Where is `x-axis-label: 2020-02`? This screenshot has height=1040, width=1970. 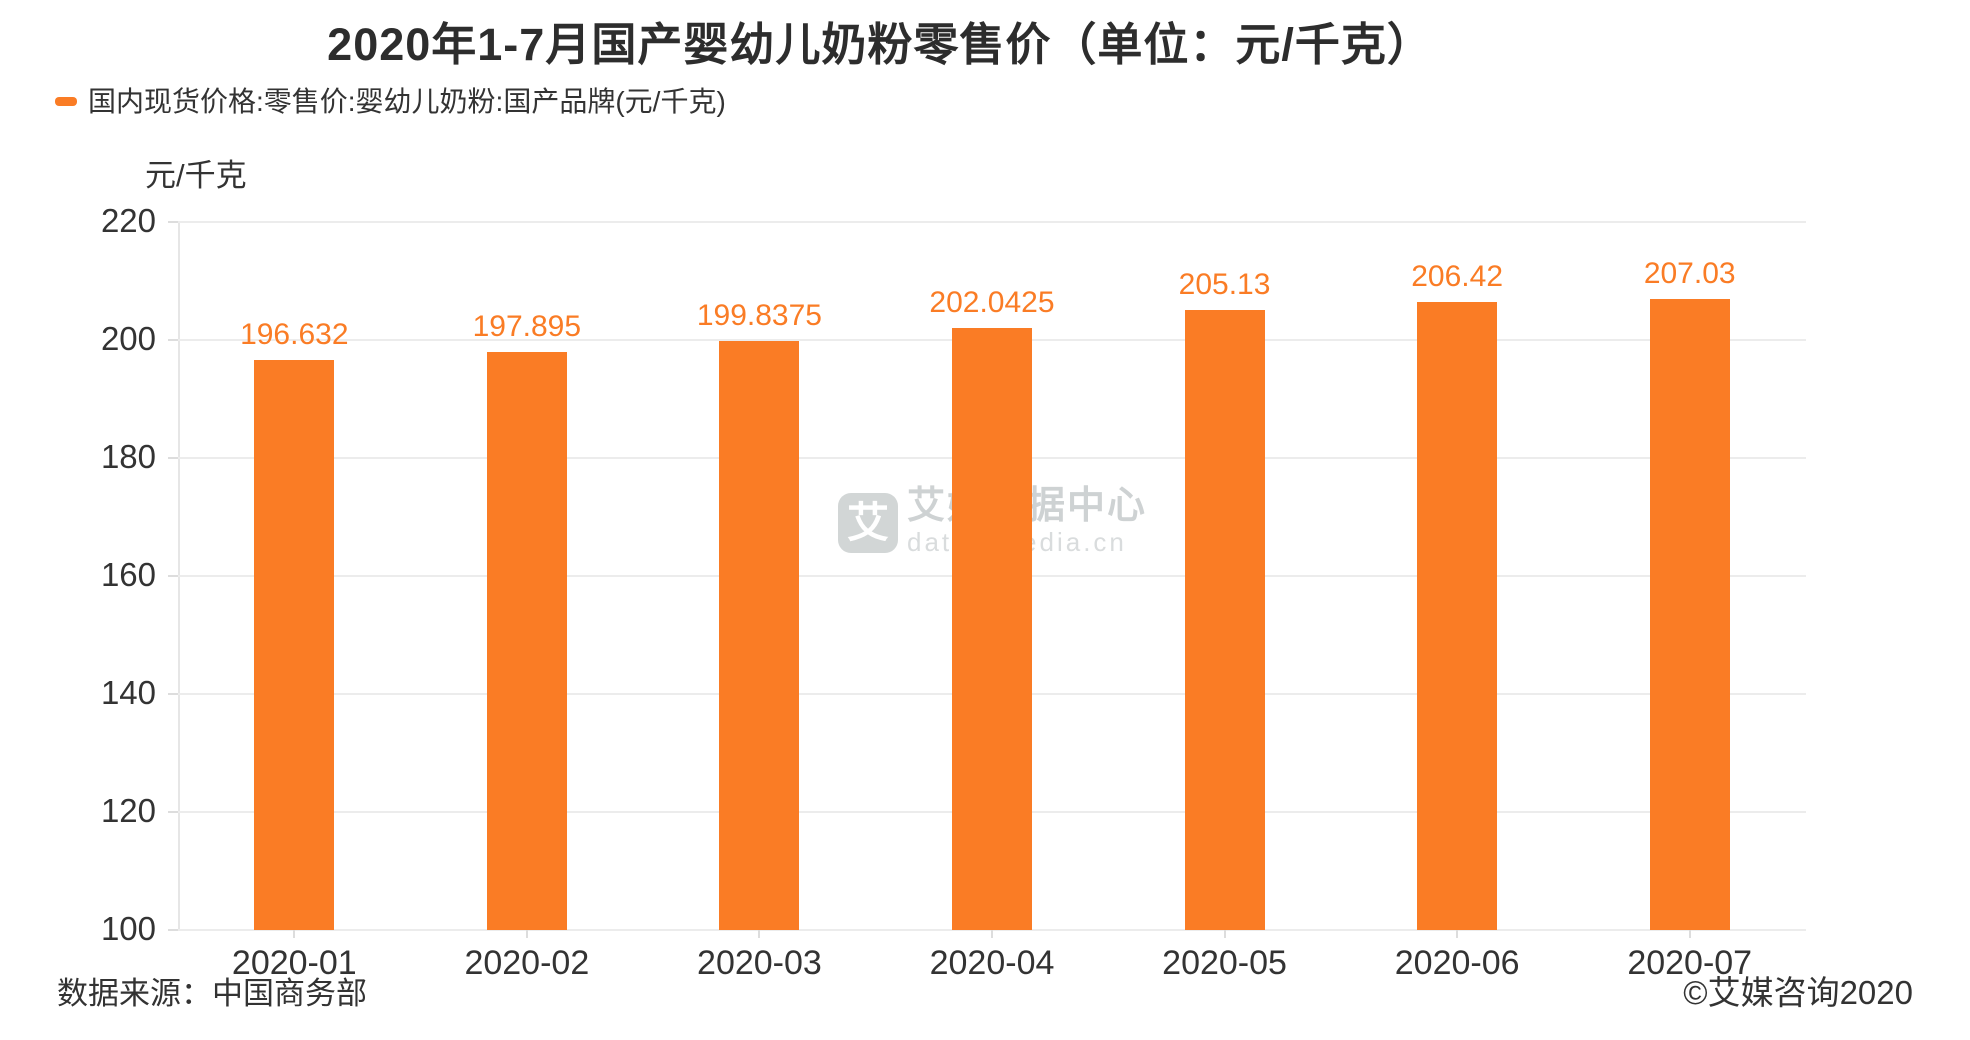 x-axis-label: 2020-02 is located at coordinates (527, 963).